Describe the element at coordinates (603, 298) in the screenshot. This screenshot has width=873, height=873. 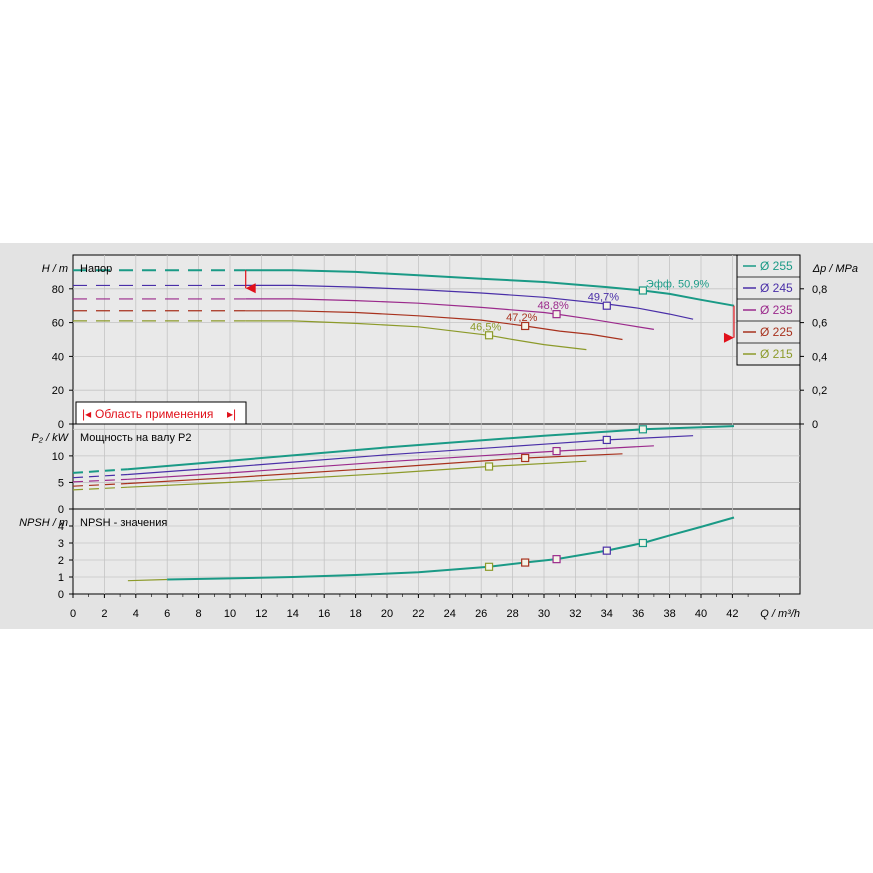
I see `efficiency-label-d245: 49,7%` at that location.